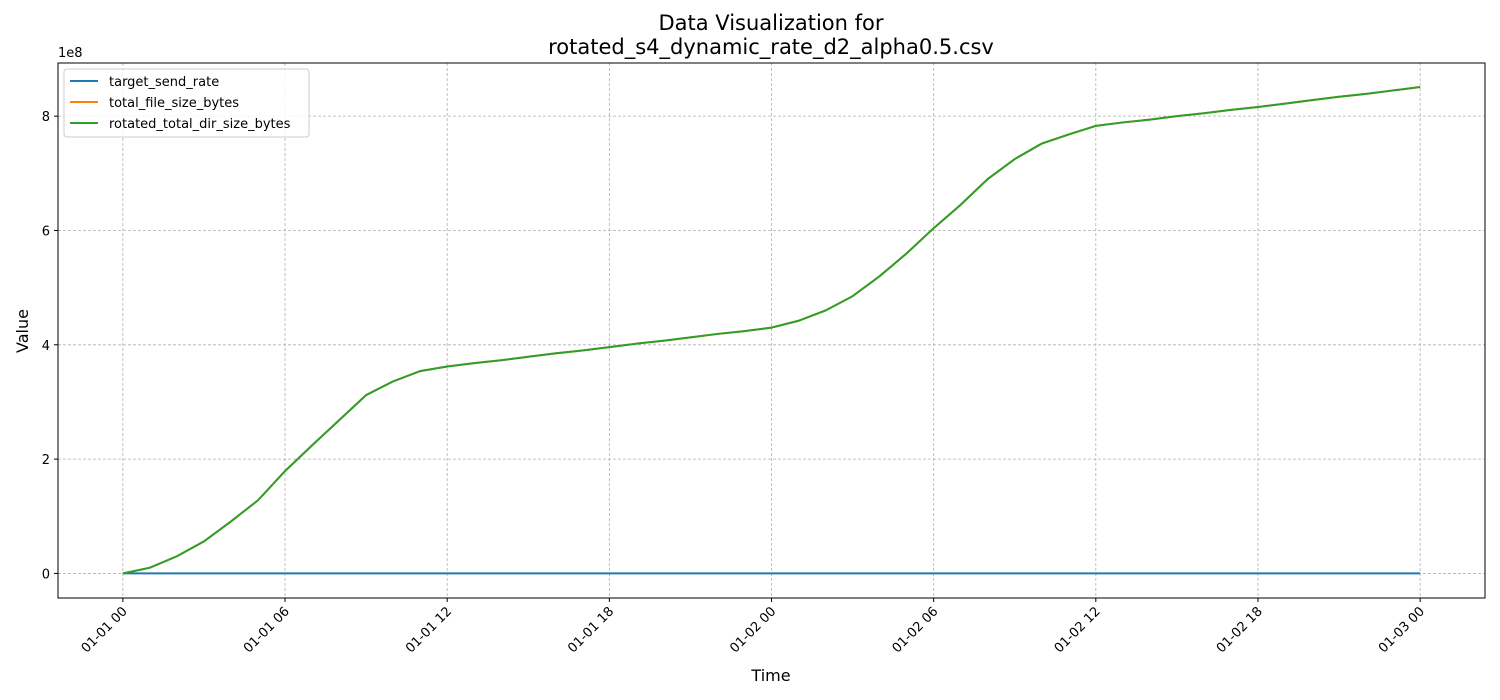  Describe the element at coordinates (46, 117) in the screenshot. I see `y-tick-label: 8` at that location.